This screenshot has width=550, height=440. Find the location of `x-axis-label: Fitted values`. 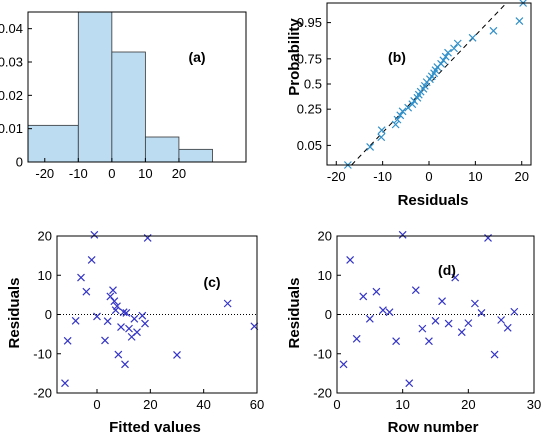

x-axis-label: Fitted values is located at coordinates (155, 427).